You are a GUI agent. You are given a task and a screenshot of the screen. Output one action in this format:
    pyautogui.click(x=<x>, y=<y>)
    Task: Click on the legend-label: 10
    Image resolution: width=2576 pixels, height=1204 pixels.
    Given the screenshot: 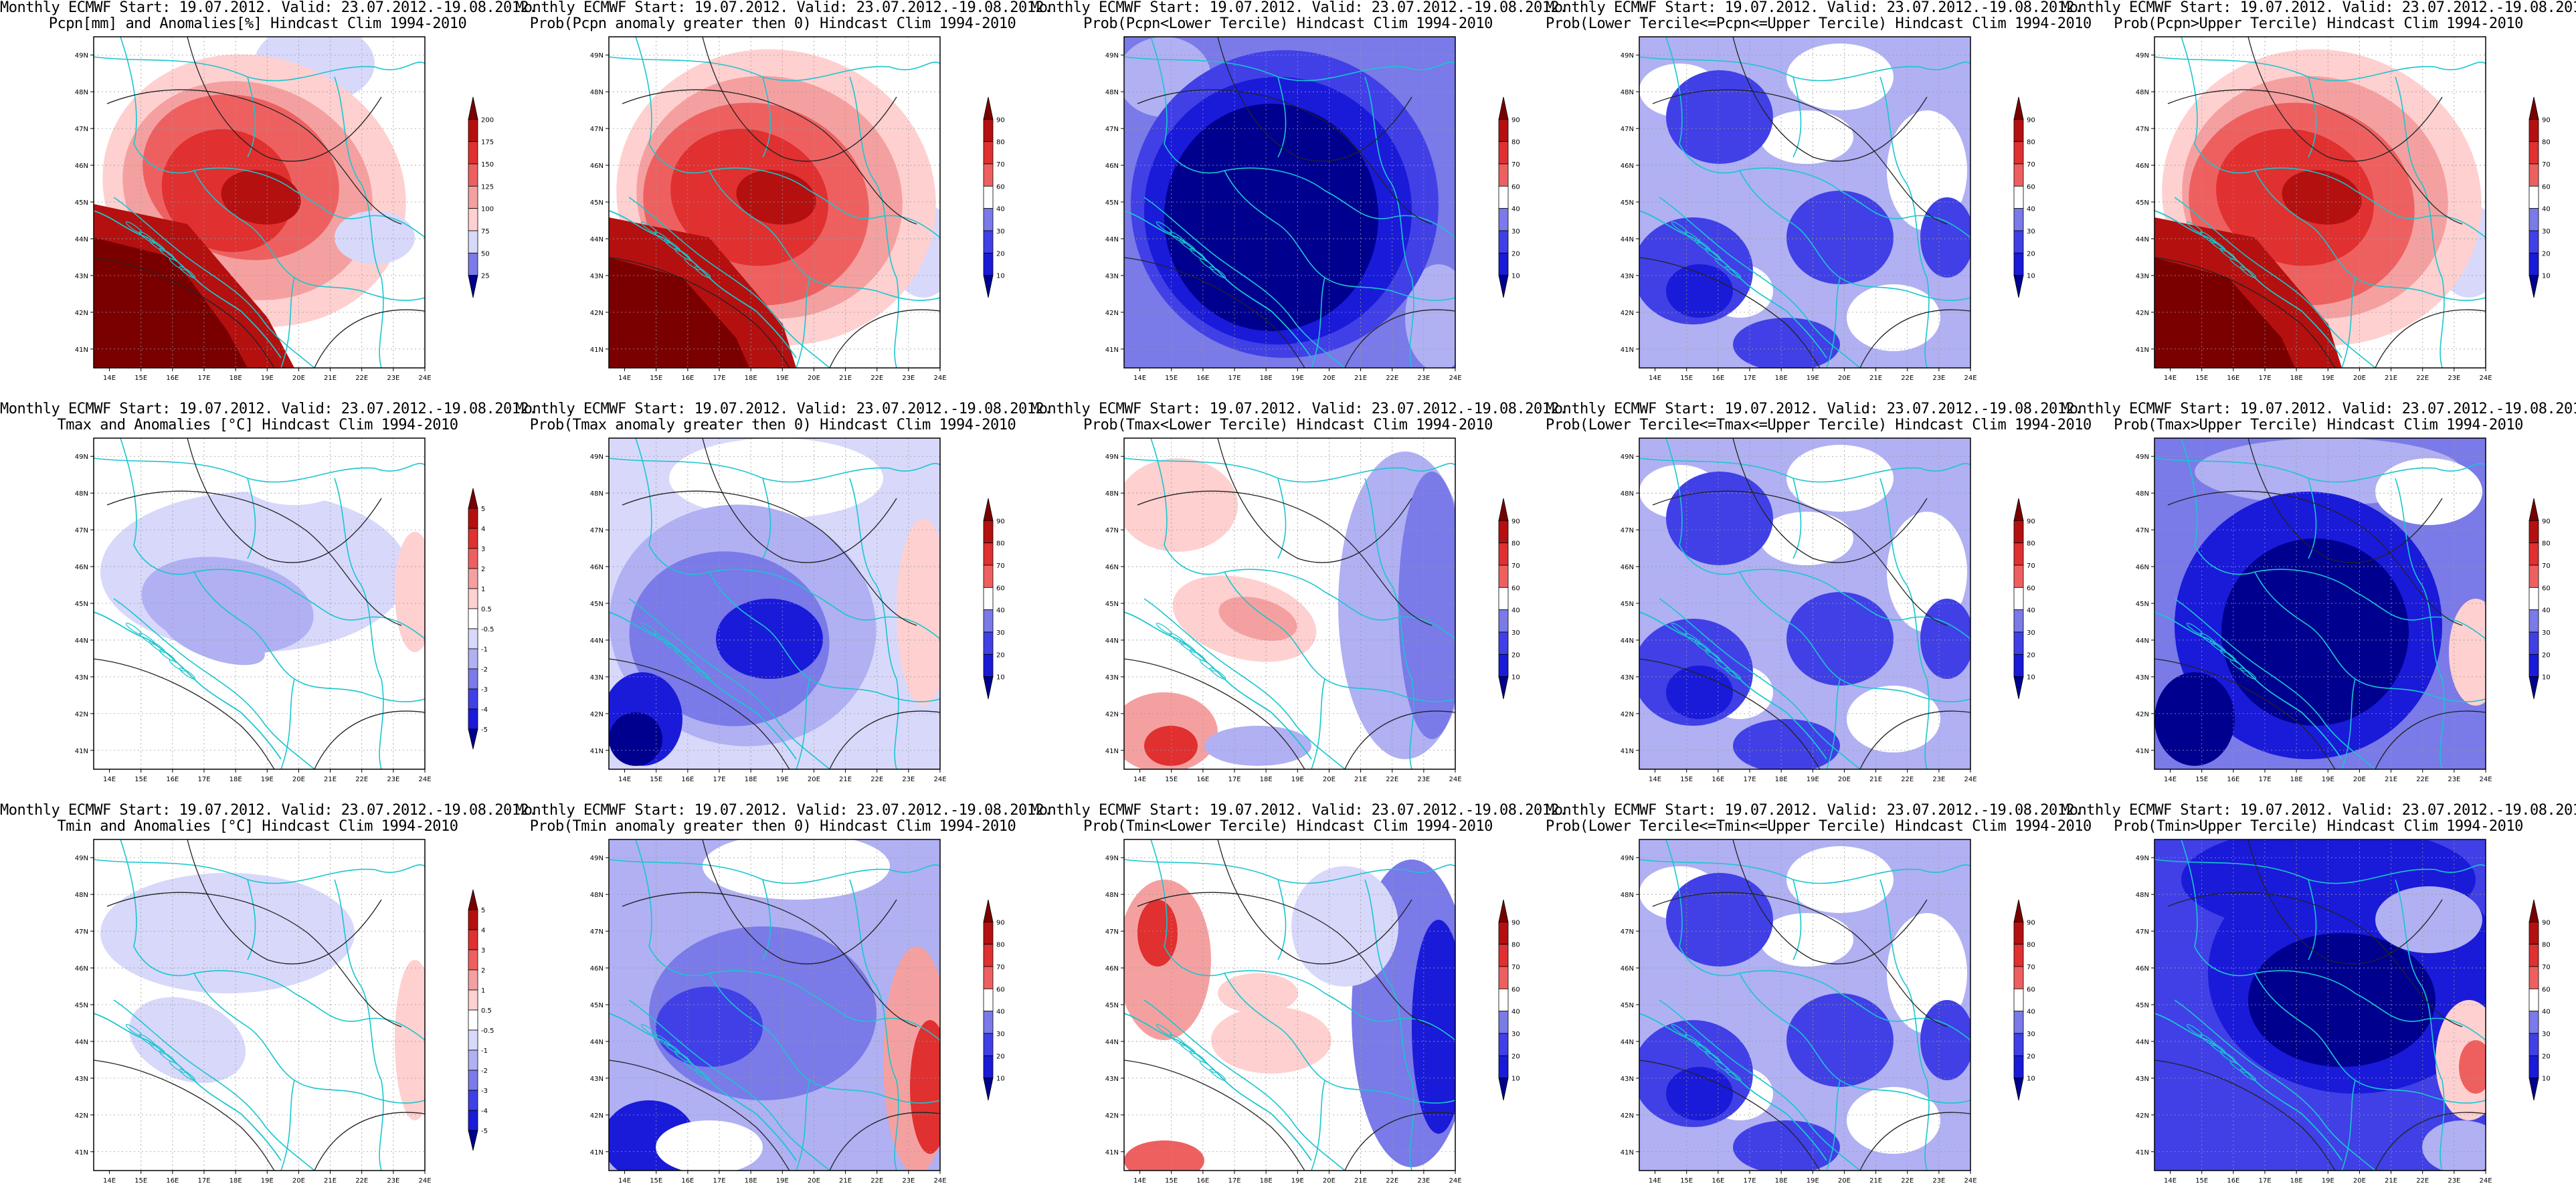 What is the action you would take?
    pyautogui.click(x=2031, y=1079)
    